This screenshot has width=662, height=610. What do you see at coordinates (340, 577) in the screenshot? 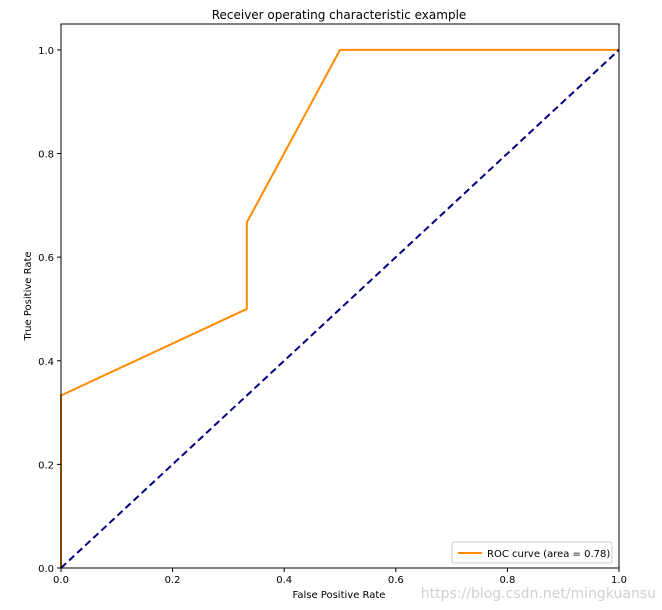
I see `x-axis: 0.0 0.2 0.4 0.6 0.8 1.0` at bounding box center [340, 577].